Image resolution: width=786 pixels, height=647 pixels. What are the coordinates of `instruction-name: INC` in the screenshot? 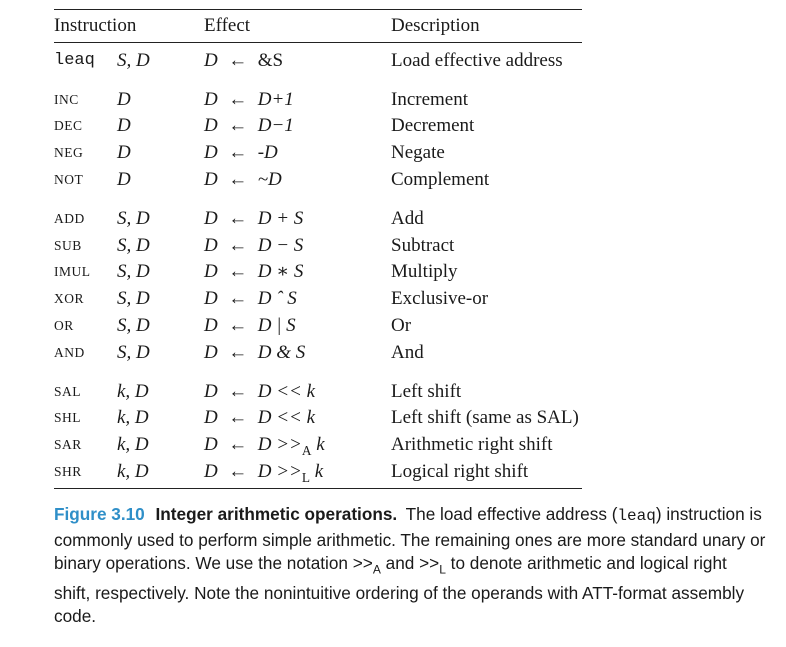 It's located at (66, 99).